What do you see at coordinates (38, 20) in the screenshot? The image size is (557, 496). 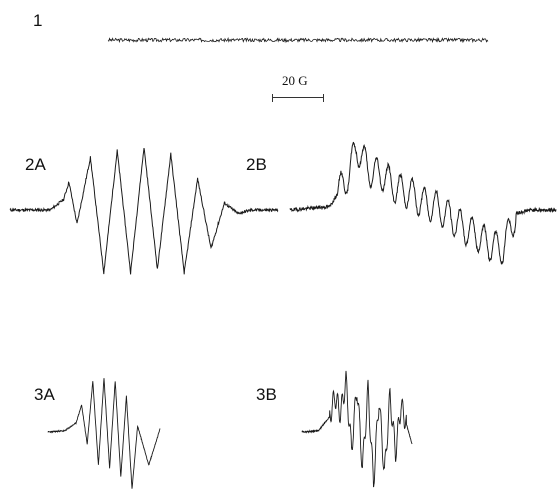 I see `panel-label-1: 1` at bounding box center [38, 20].